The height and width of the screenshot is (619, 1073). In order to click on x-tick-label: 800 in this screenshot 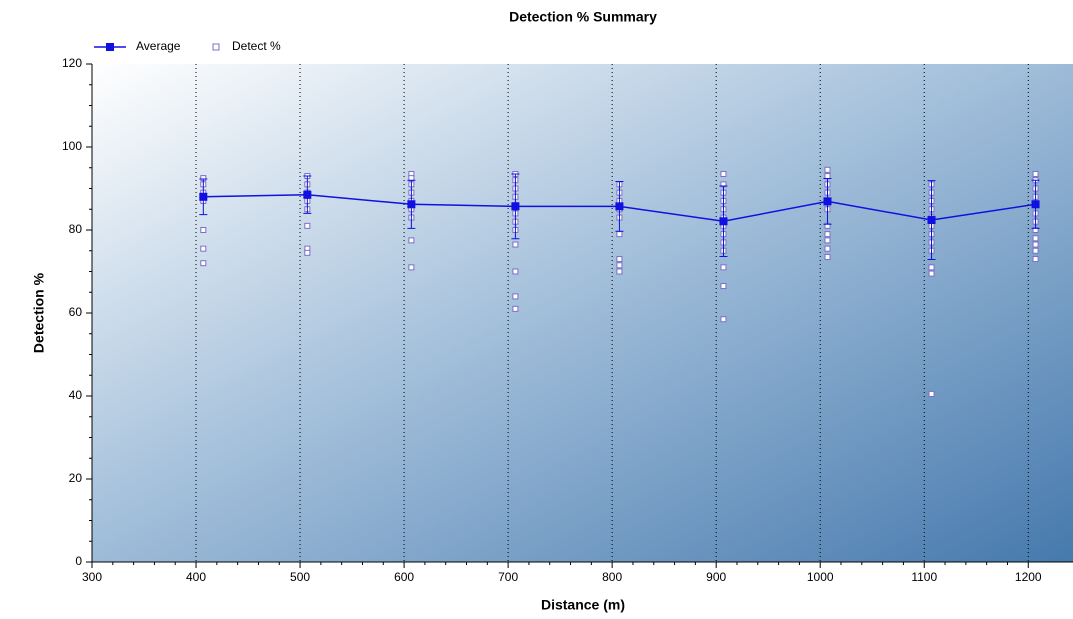, I will do `click(612, 577)`.